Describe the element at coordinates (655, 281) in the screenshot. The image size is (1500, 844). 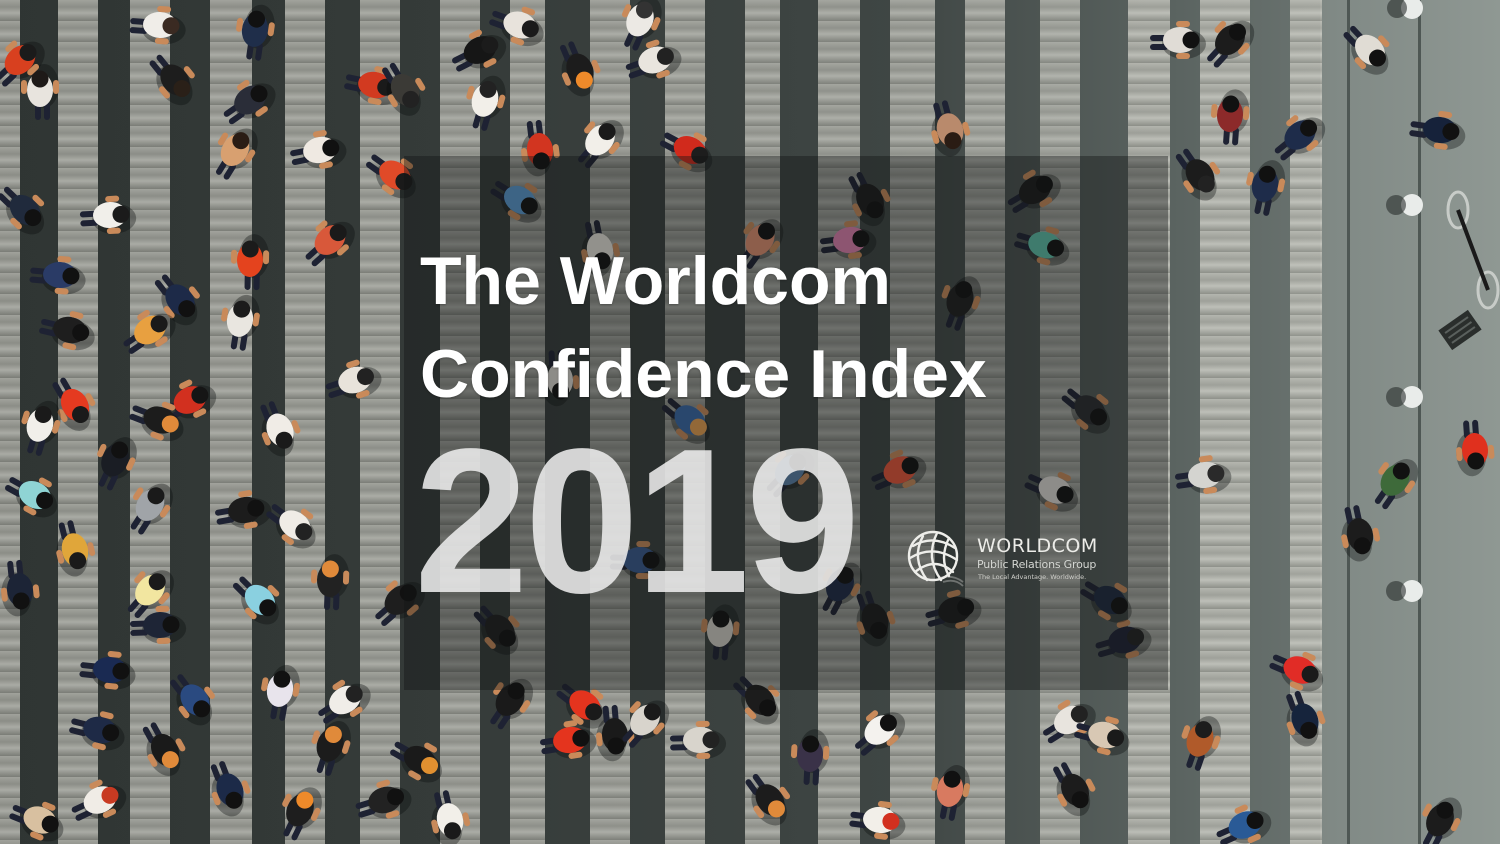
I see `cover-title-line-1: The Worldcom` at that location.